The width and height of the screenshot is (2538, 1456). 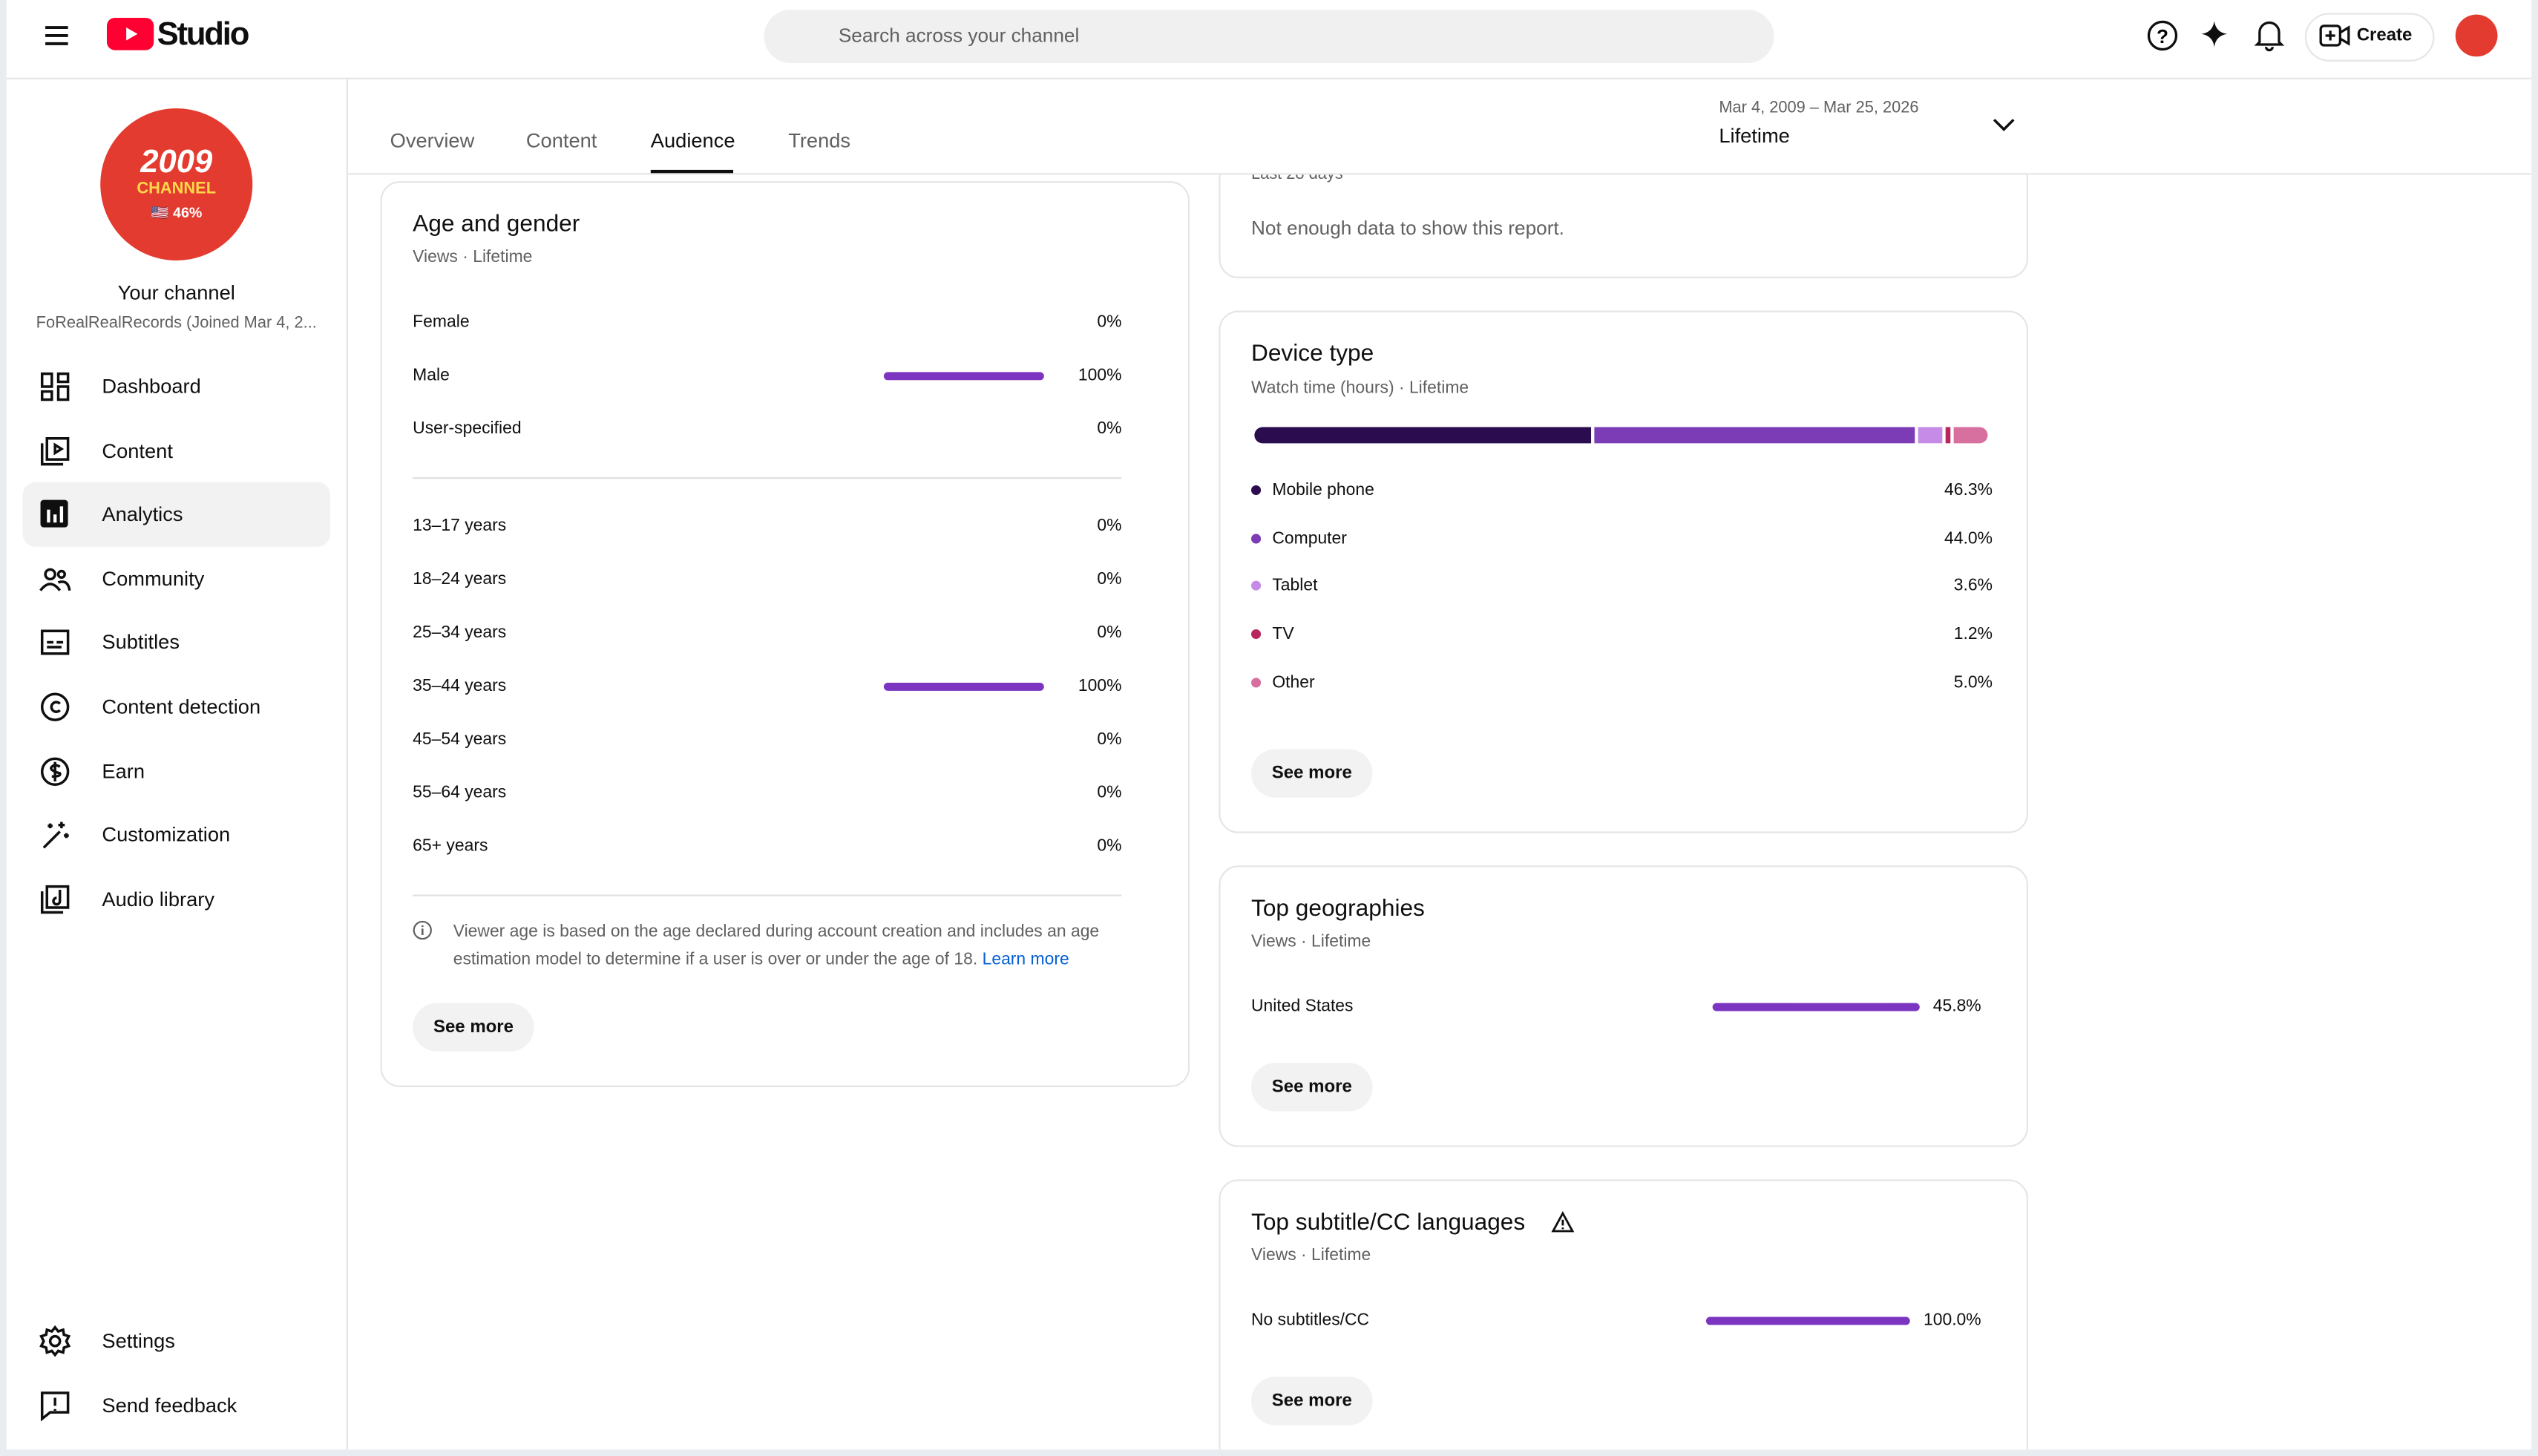 What do you see at coordinates (55, 1341) in the screenshot?
I see `settings-icon` at bounding box center [55, 1341].